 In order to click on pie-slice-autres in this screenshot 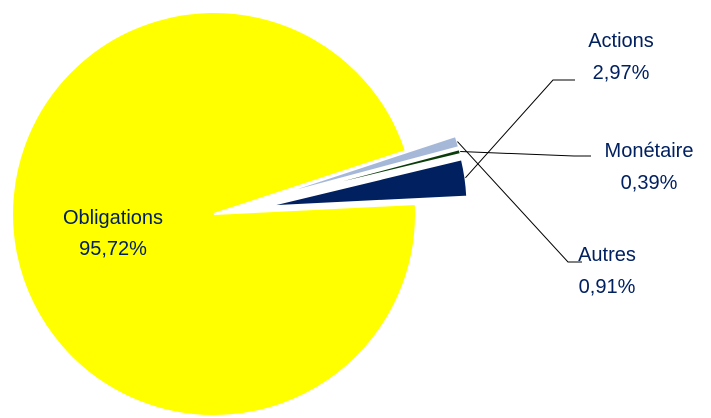, I will do `click(362, 167)`.